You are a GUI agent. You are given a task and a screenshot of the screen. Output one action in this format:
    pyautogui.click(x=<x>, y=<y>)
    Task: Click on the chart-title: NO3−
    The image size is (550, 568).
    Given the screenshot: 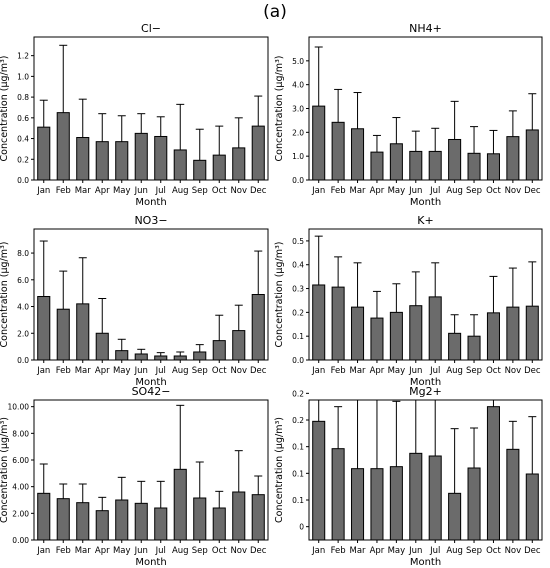 What is the action you would take?
    pyautogui.click(x=150, y=220)
    